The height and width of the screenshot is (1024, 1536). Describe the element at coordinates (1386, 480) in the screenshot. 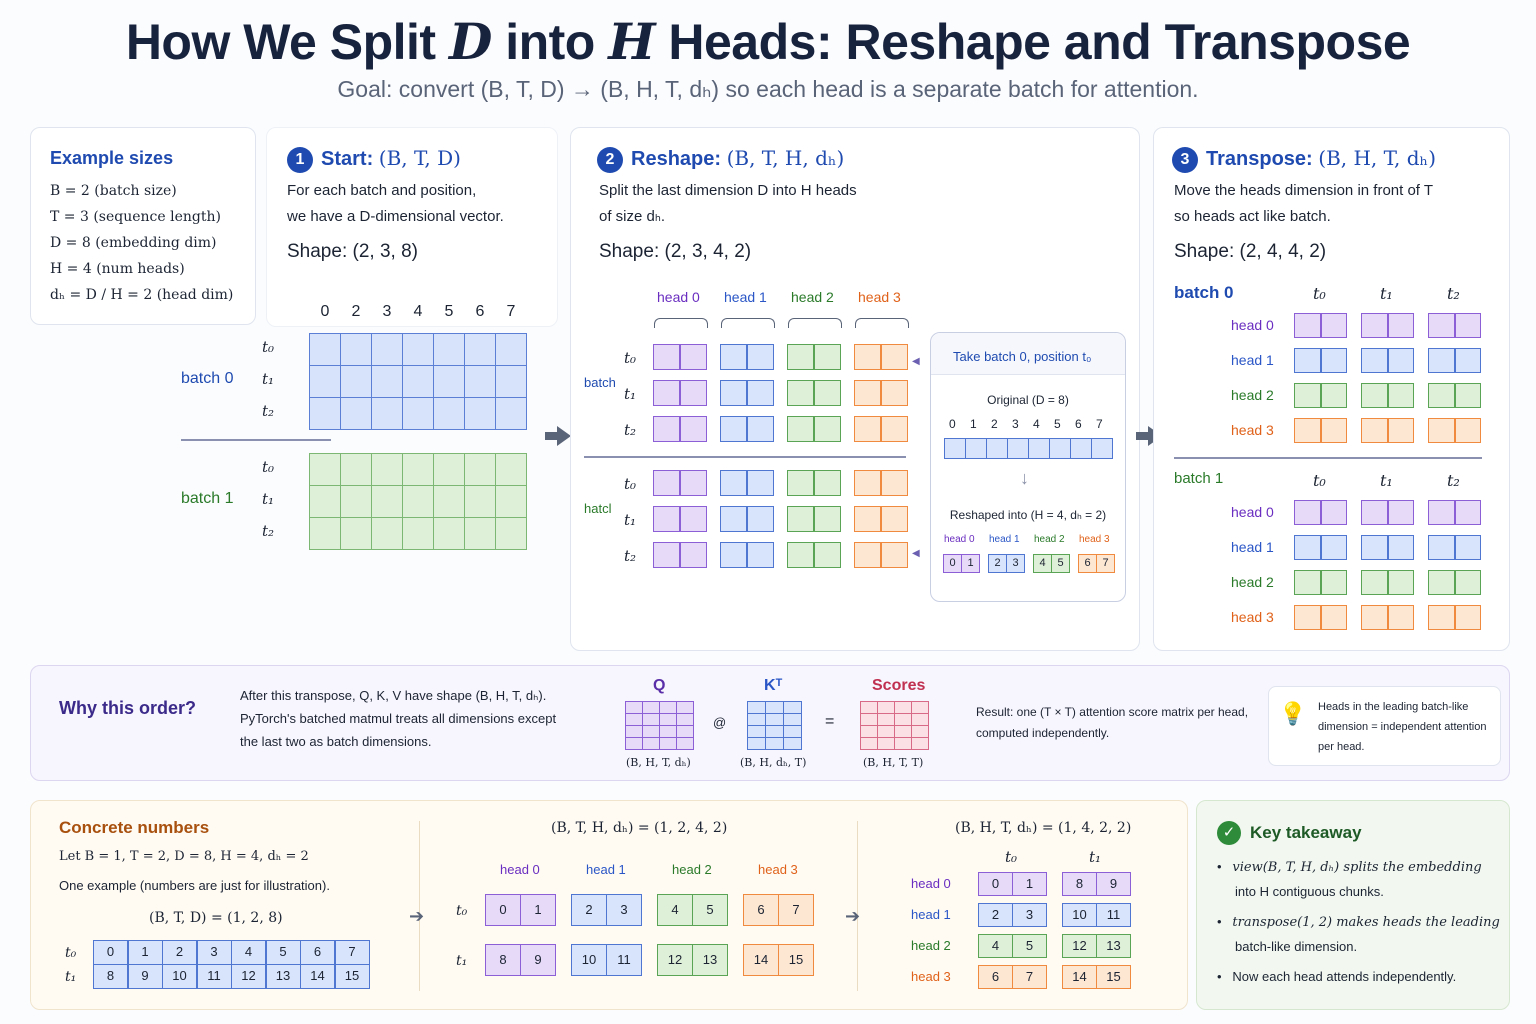

I see `col-label: t₁` at that location.